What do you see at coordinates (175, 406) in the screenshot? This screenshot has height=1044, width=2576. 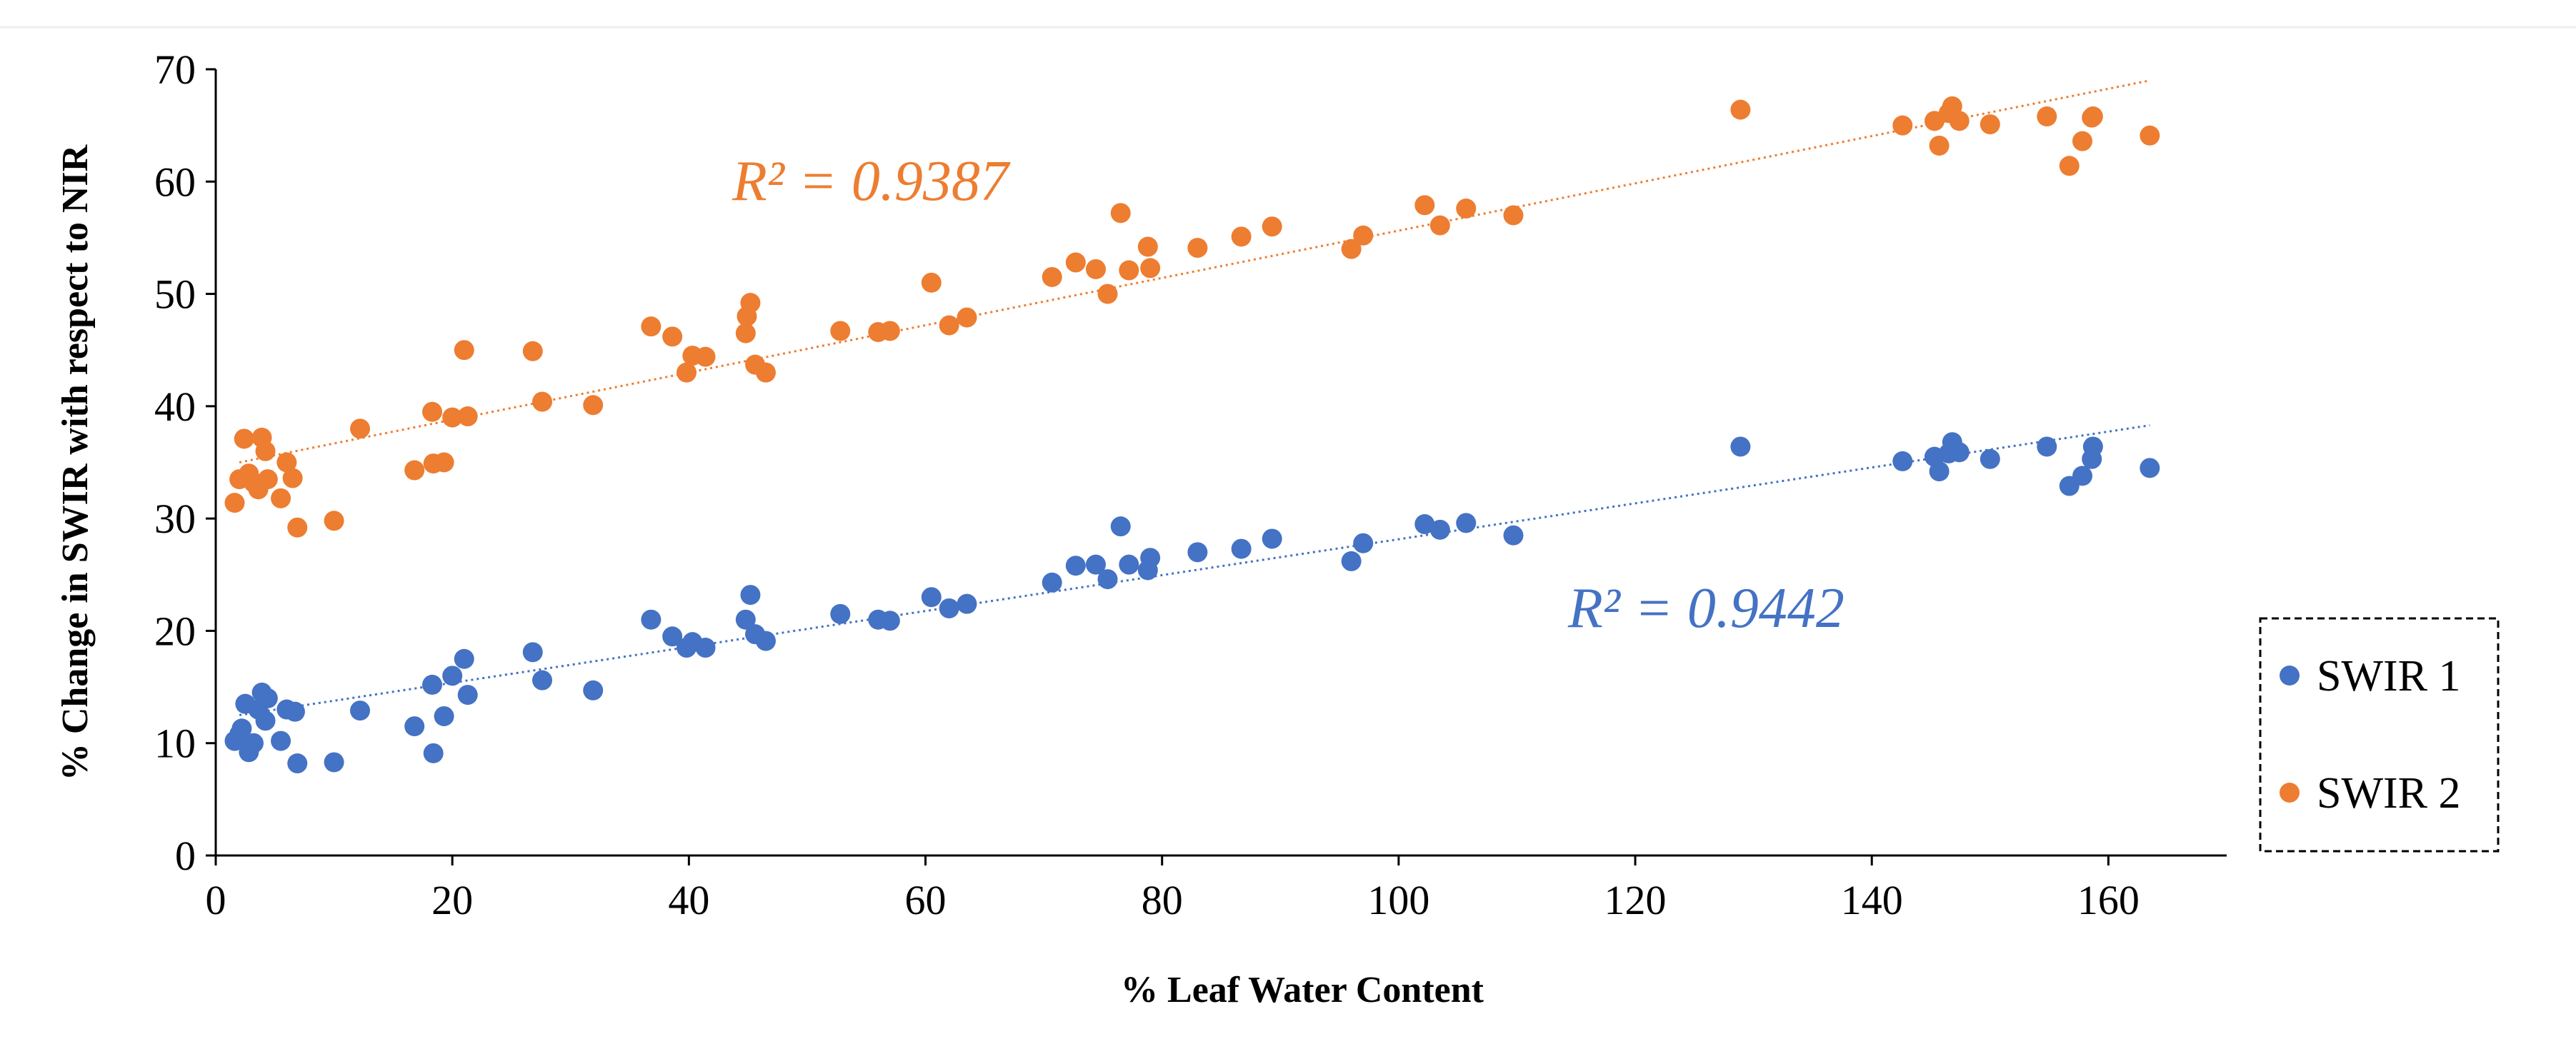 I see `y-tick-label: 40` at bounding box center [175, 406].